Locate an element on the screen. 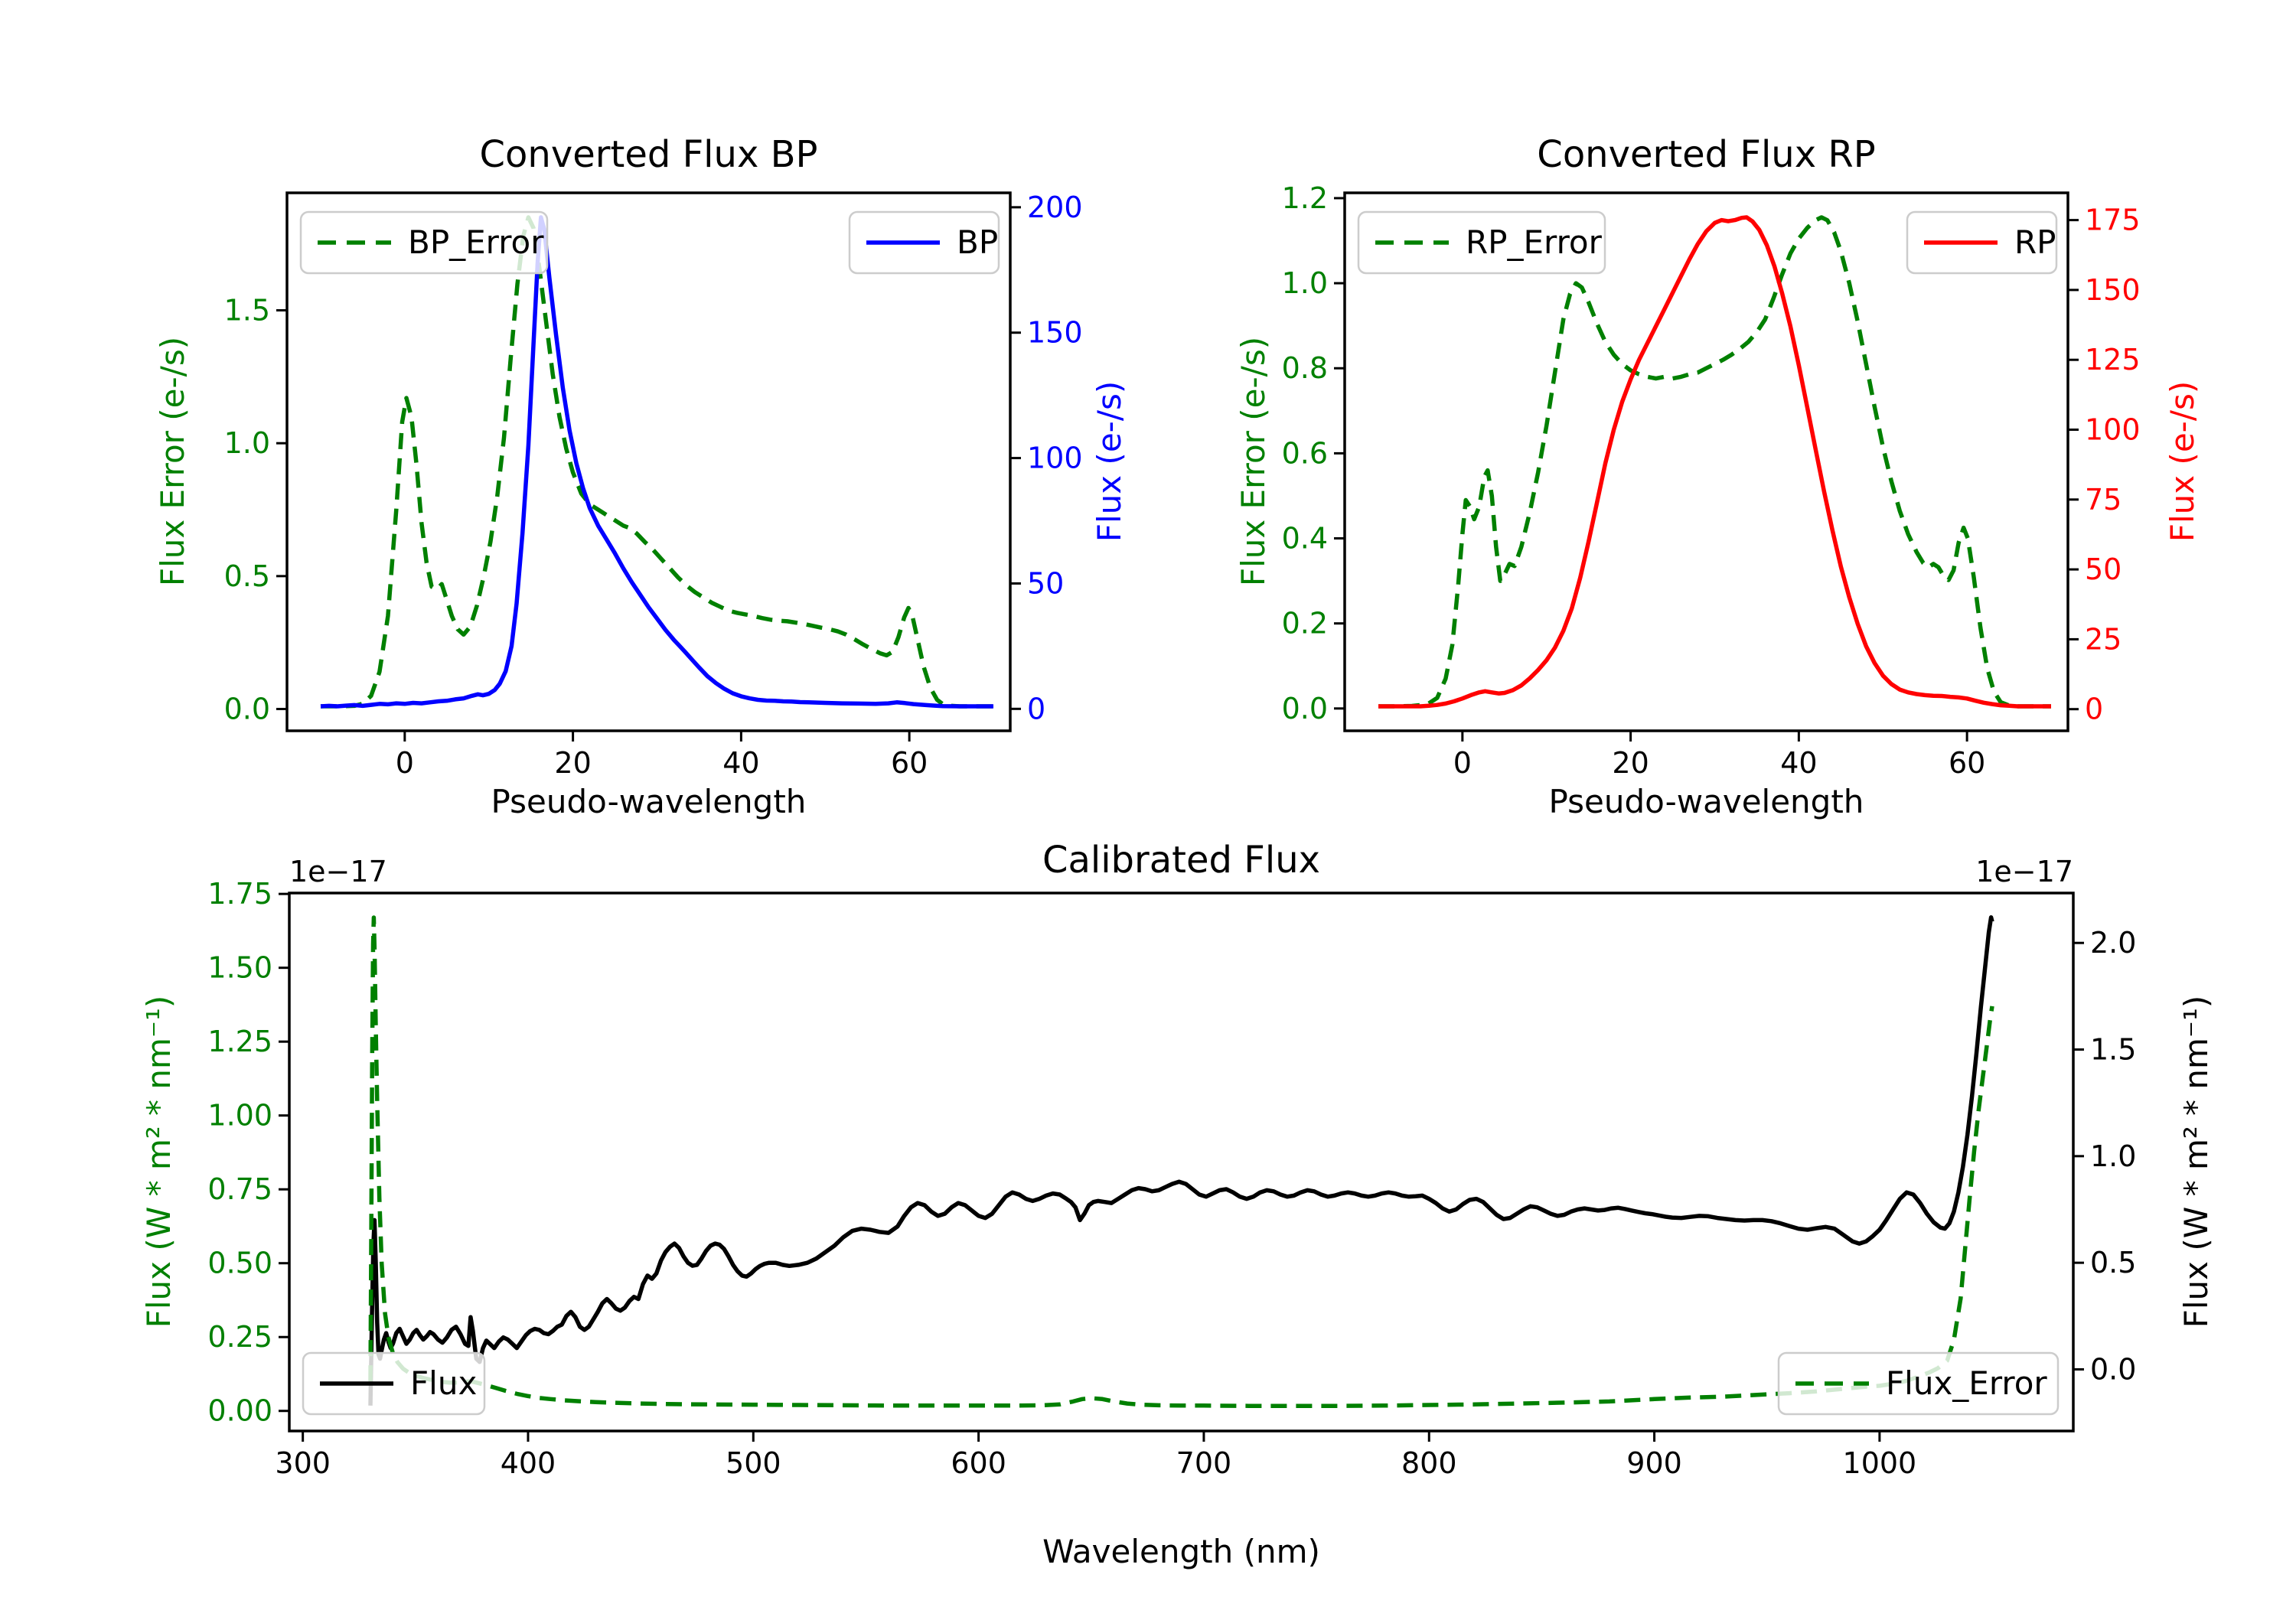 Image resolution: width=2296 pixels, height=1607 pixels. x-tick-label: 900 is located at coordinates (1654, 1463).